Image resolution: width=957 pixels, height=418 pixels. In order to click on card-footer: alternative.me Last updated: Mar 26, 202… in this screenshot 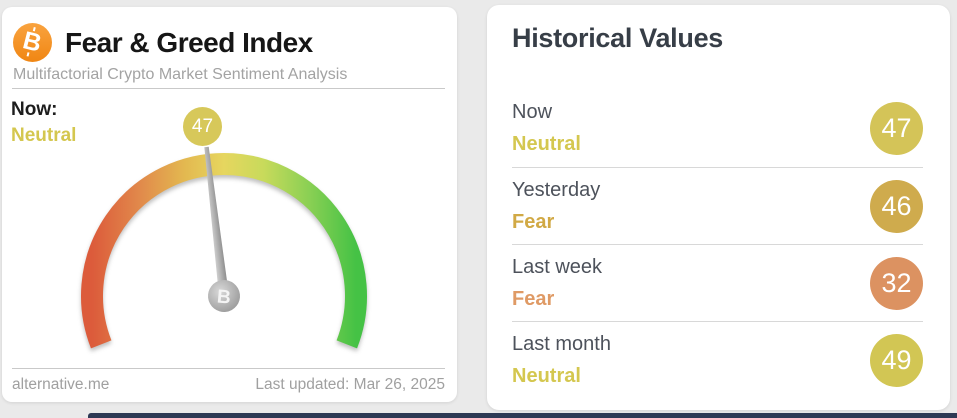, I will do `click(228, 385)`.